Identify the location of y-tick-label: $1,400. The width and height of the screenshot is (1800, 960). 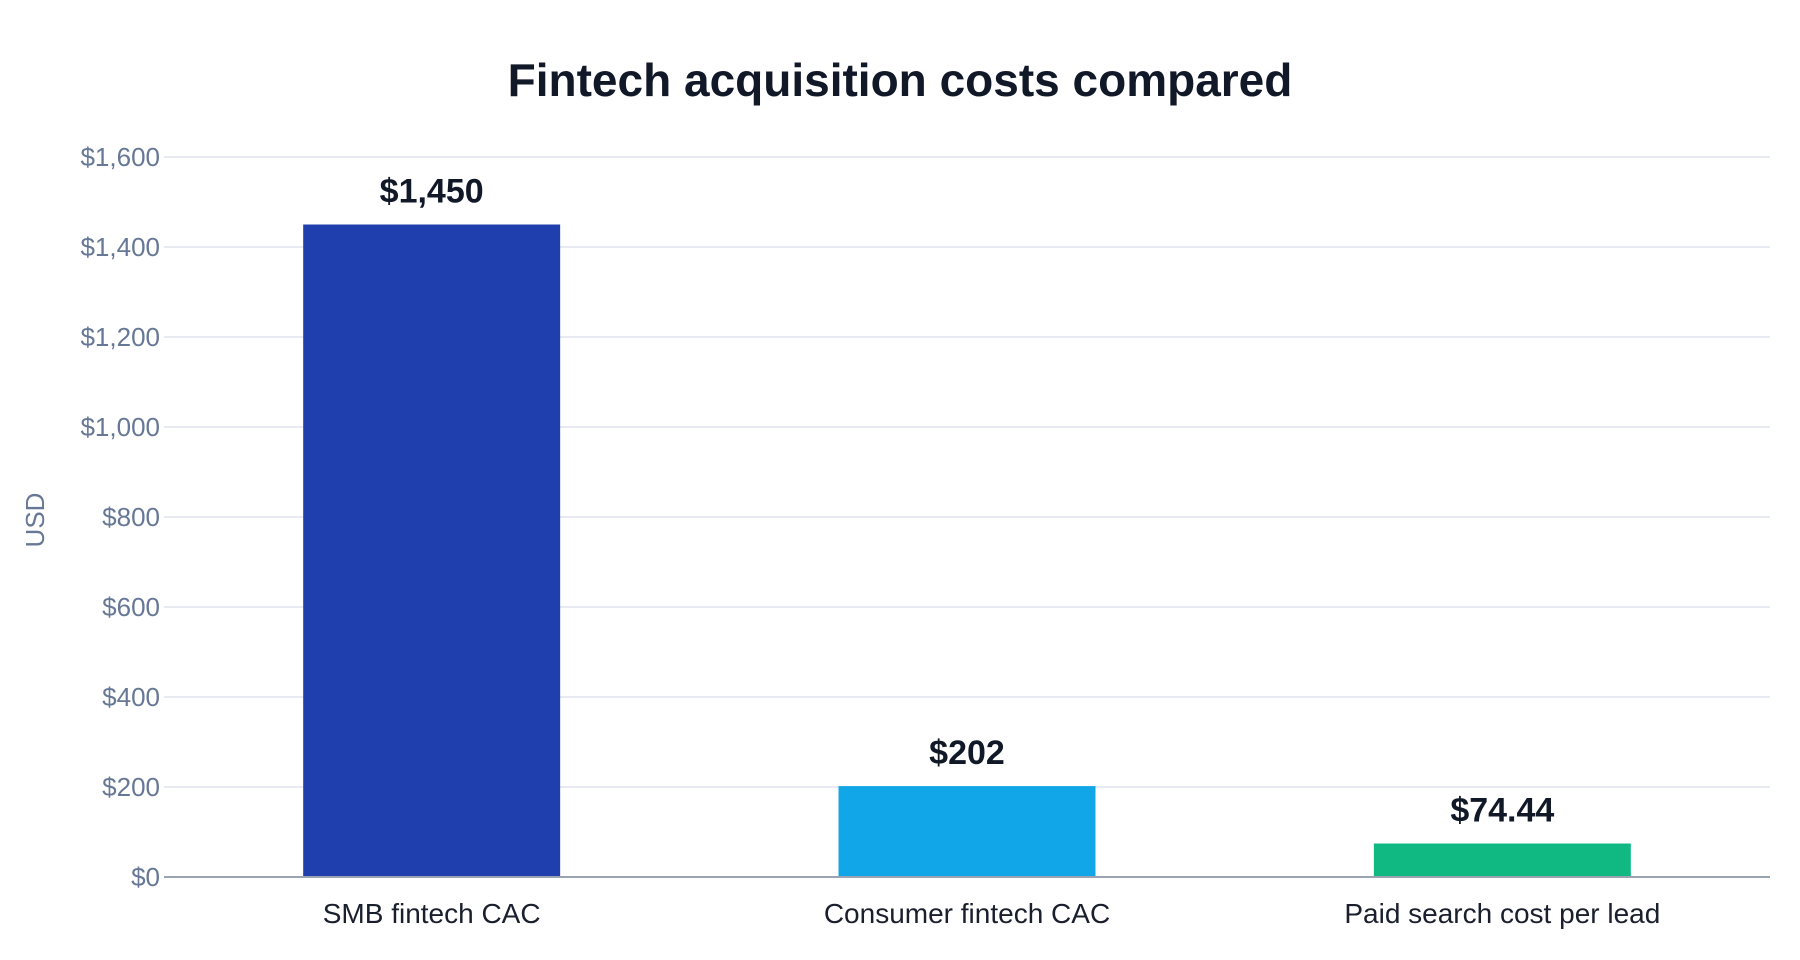
(120, 247).